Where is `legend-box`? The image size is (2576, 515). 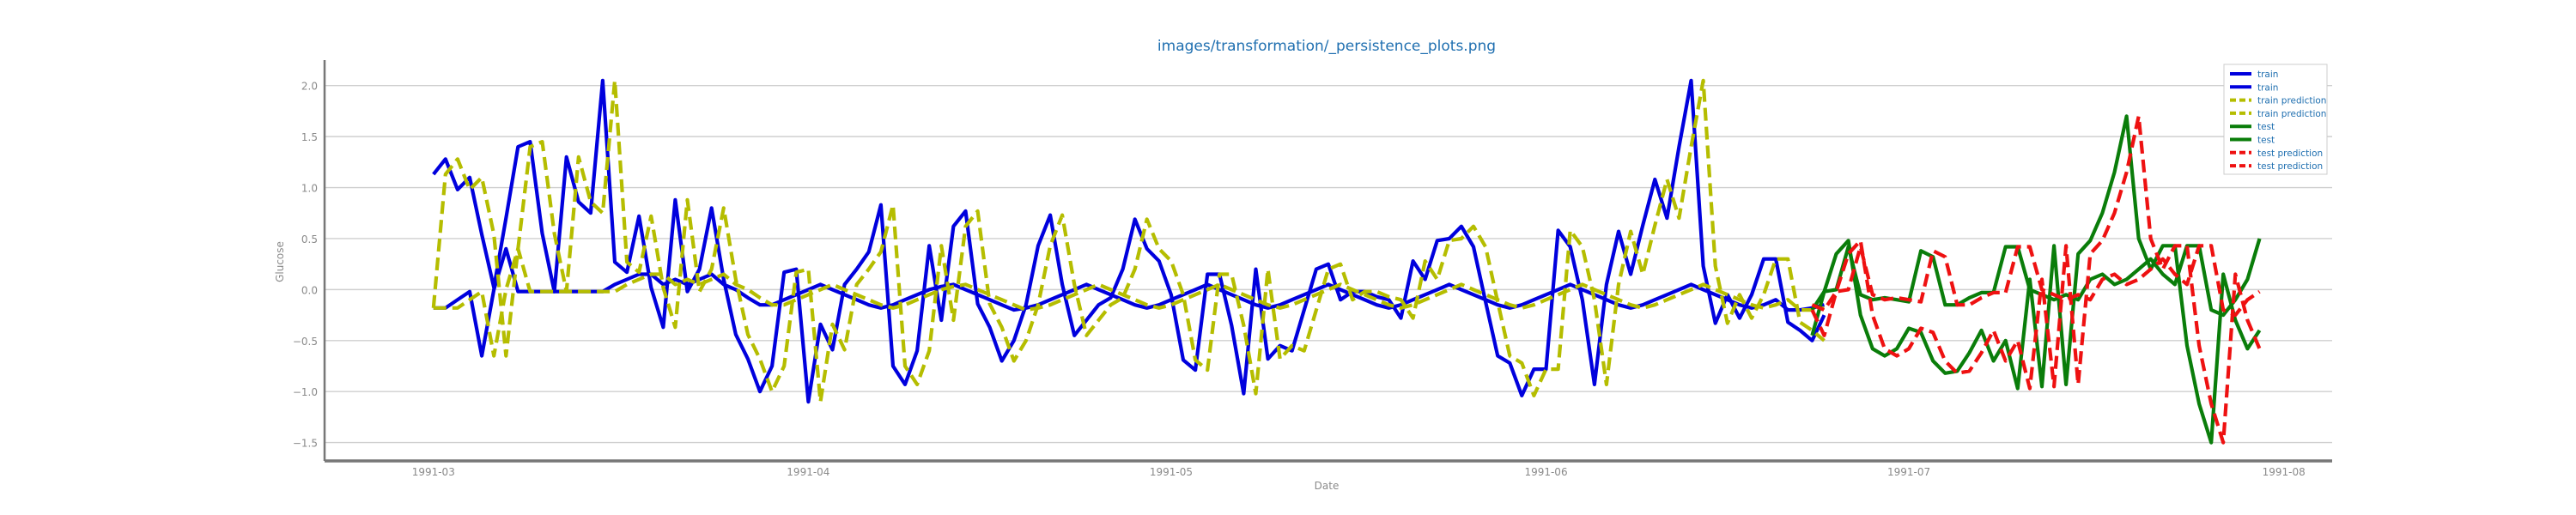
legend-box is located at coordinates (2275, 119).